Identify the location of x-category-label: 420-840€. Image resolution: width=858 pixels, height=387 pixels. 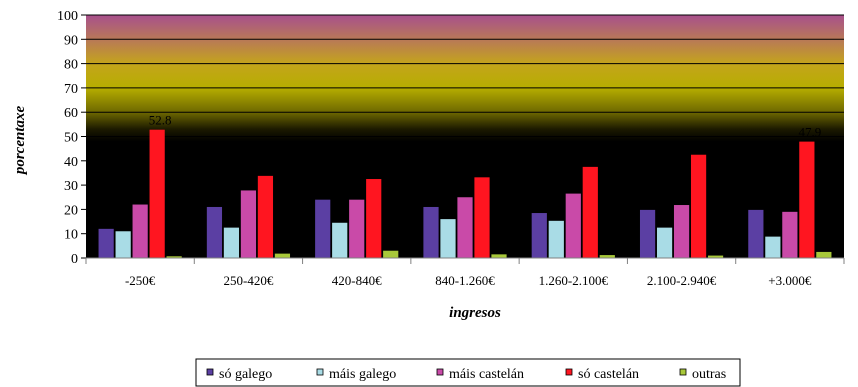
(357, 280).